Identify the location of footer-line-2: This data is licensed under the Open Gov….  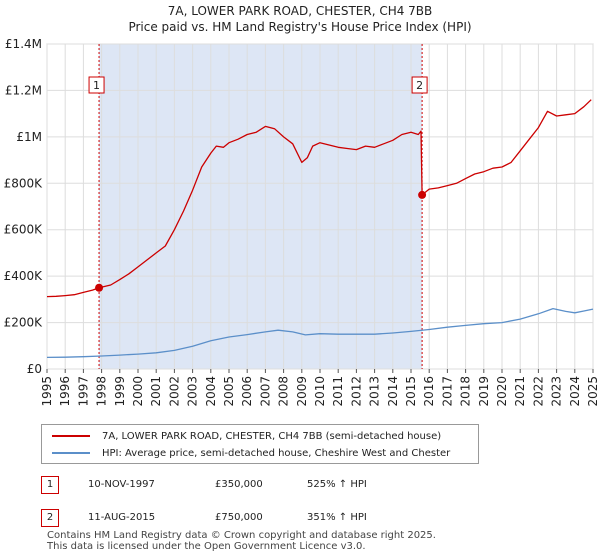
(206, 546).